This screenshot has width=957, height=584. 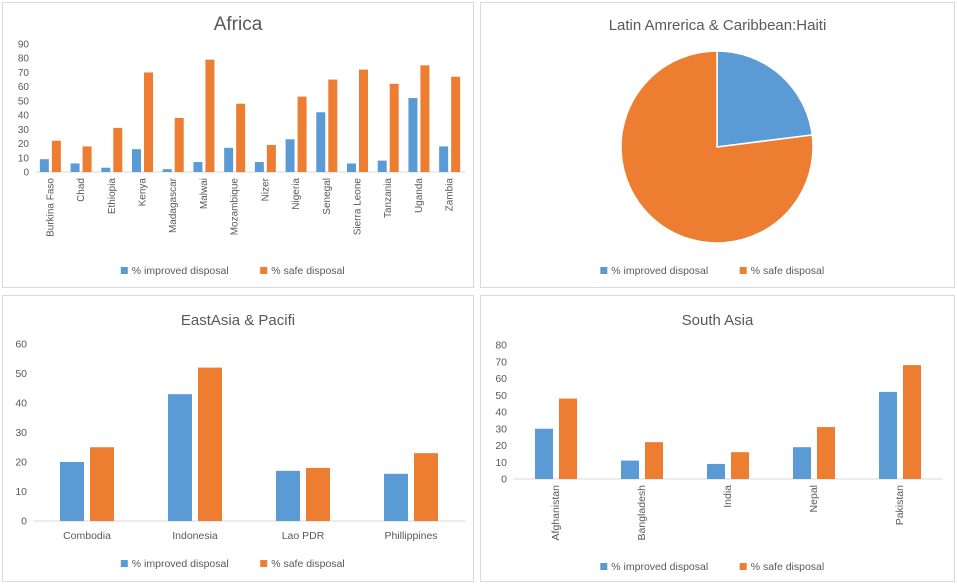 I want to click on bar-afghanistan-improved, so click(x=544, y=453).